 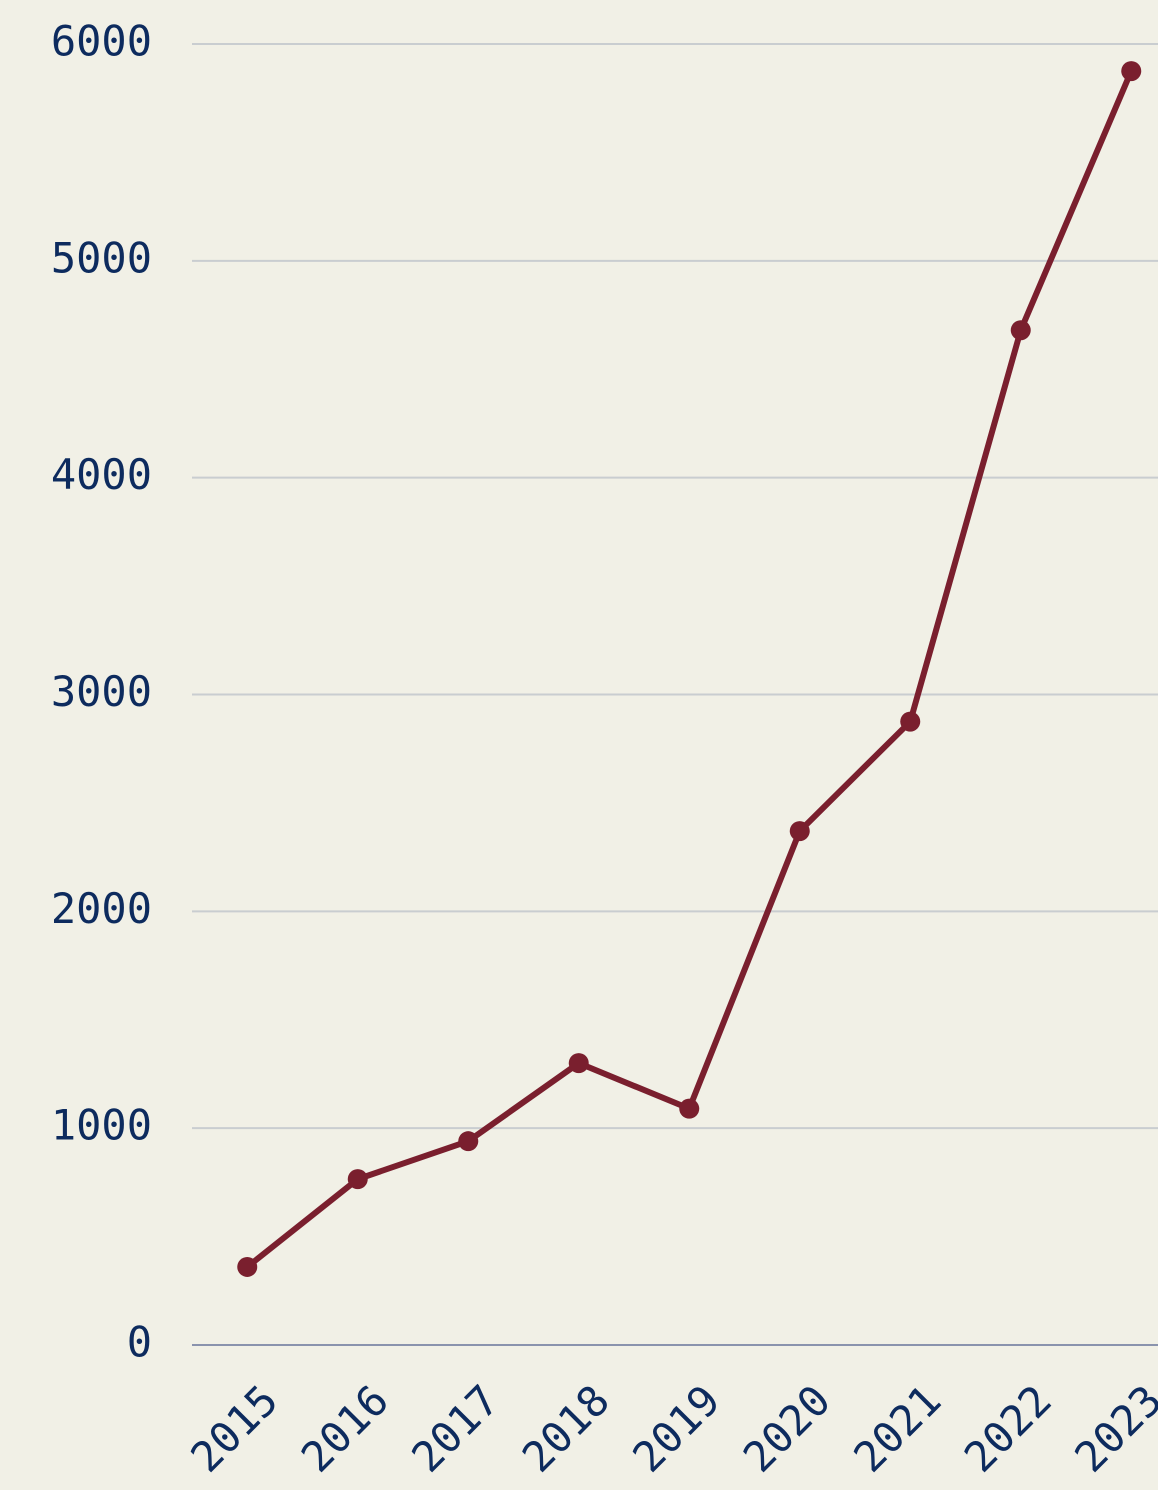 What do you see at coordinates (787, 1429) in the screenshot?
I see `x-tick-label: 2020` at bounding box center [787, 1429].